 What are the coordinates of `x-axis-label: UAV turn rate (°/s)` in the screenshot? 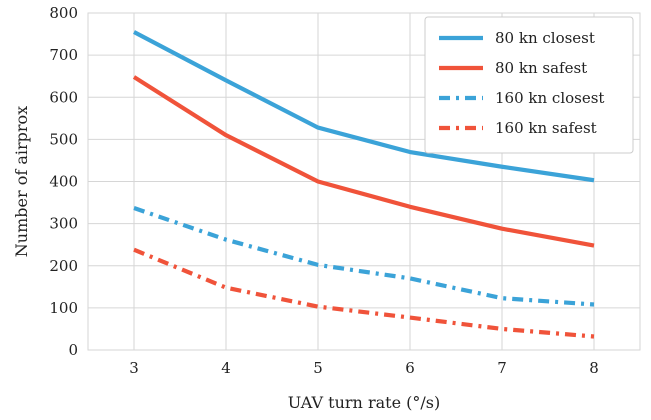 It's located at (364, 402).